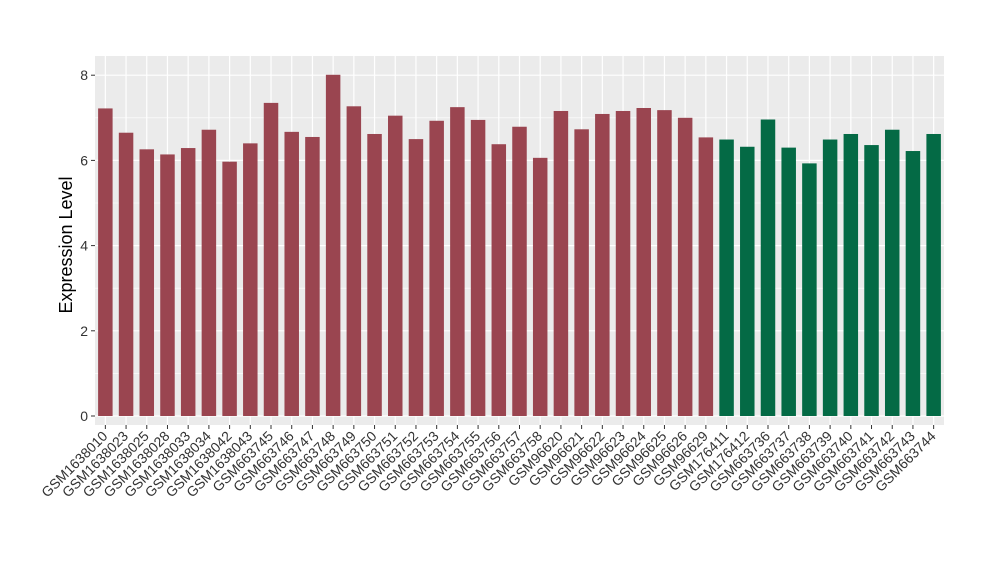 The width and height of the screenshot is (1000, 580). What do you see at coordinates (851, 274) in the screenshot?
I see `bar-GSM663740` at bounding box center [851, 274].